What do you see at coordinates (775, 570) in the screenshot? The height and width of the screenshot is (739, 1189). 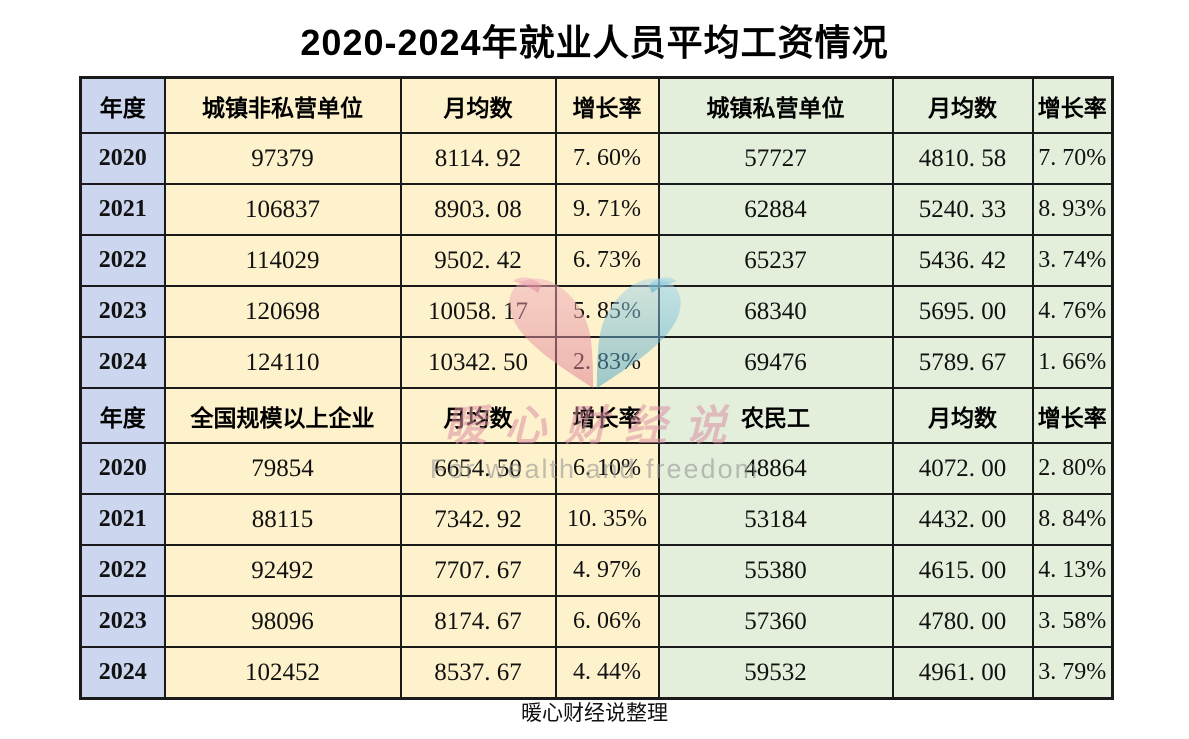 I see `value-cell: 55380` at bounding box center [775, 570].